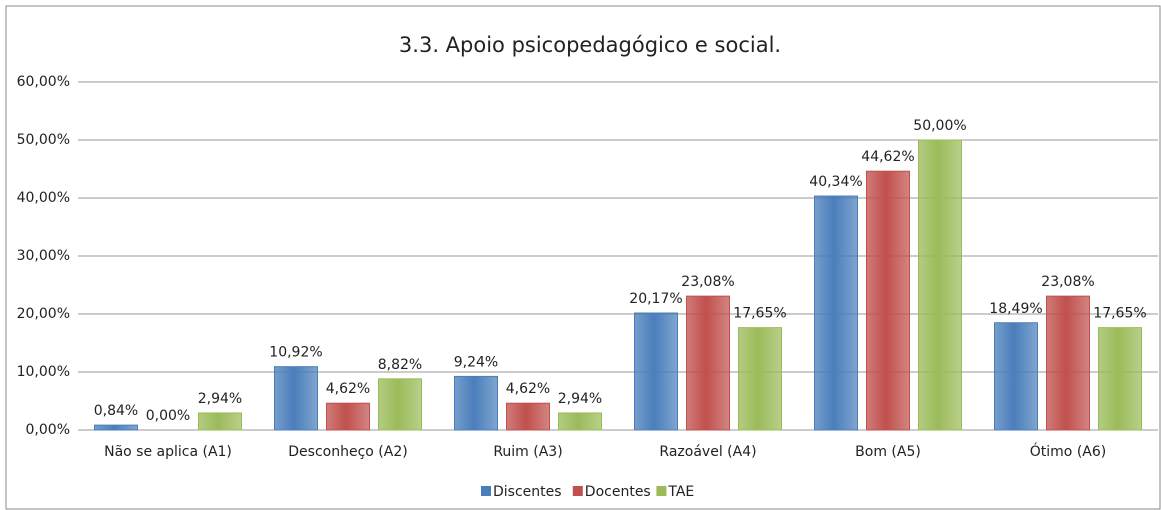  What do you see at coordinates (527, 492) in the screenshot?
I see `legend-label: Discentes` at bounding box center [527, 492].